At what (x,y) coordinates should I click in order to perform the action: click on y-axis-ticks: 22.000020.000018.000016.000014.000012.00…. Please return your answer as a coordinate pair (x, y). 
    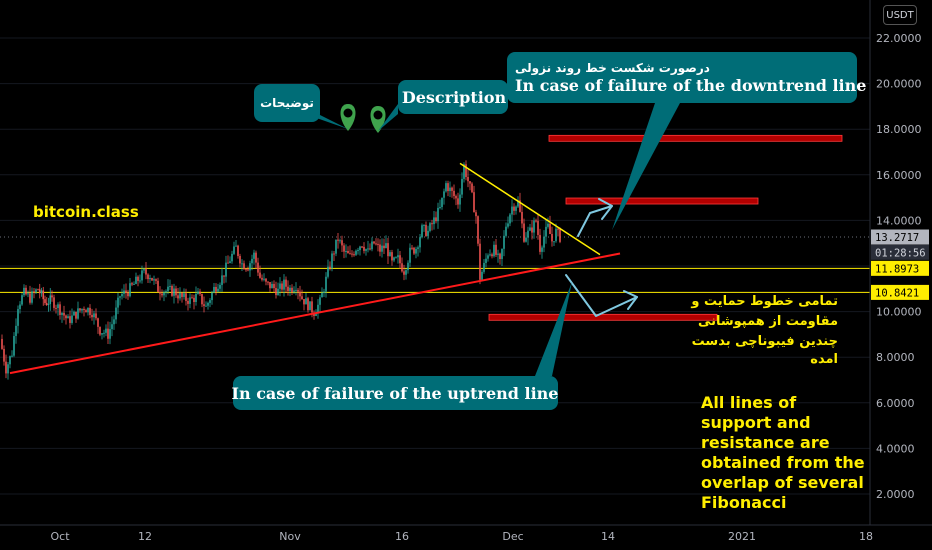
    Looking at the image, I should click on (899, 266).